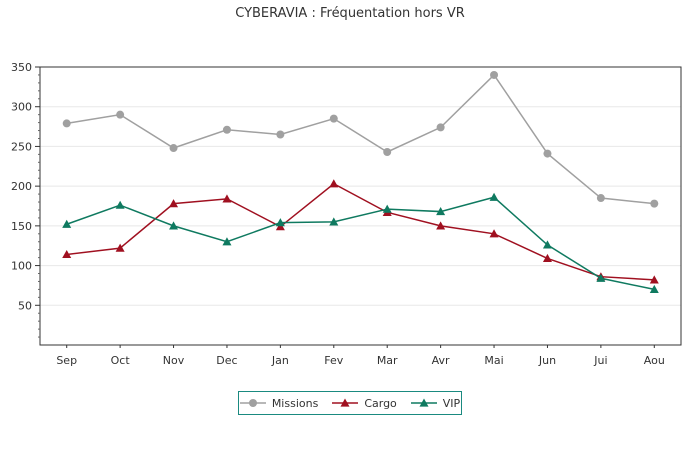 The image size is (700, 460). I want to click on y-tick-label: 250, so click(21, 146).